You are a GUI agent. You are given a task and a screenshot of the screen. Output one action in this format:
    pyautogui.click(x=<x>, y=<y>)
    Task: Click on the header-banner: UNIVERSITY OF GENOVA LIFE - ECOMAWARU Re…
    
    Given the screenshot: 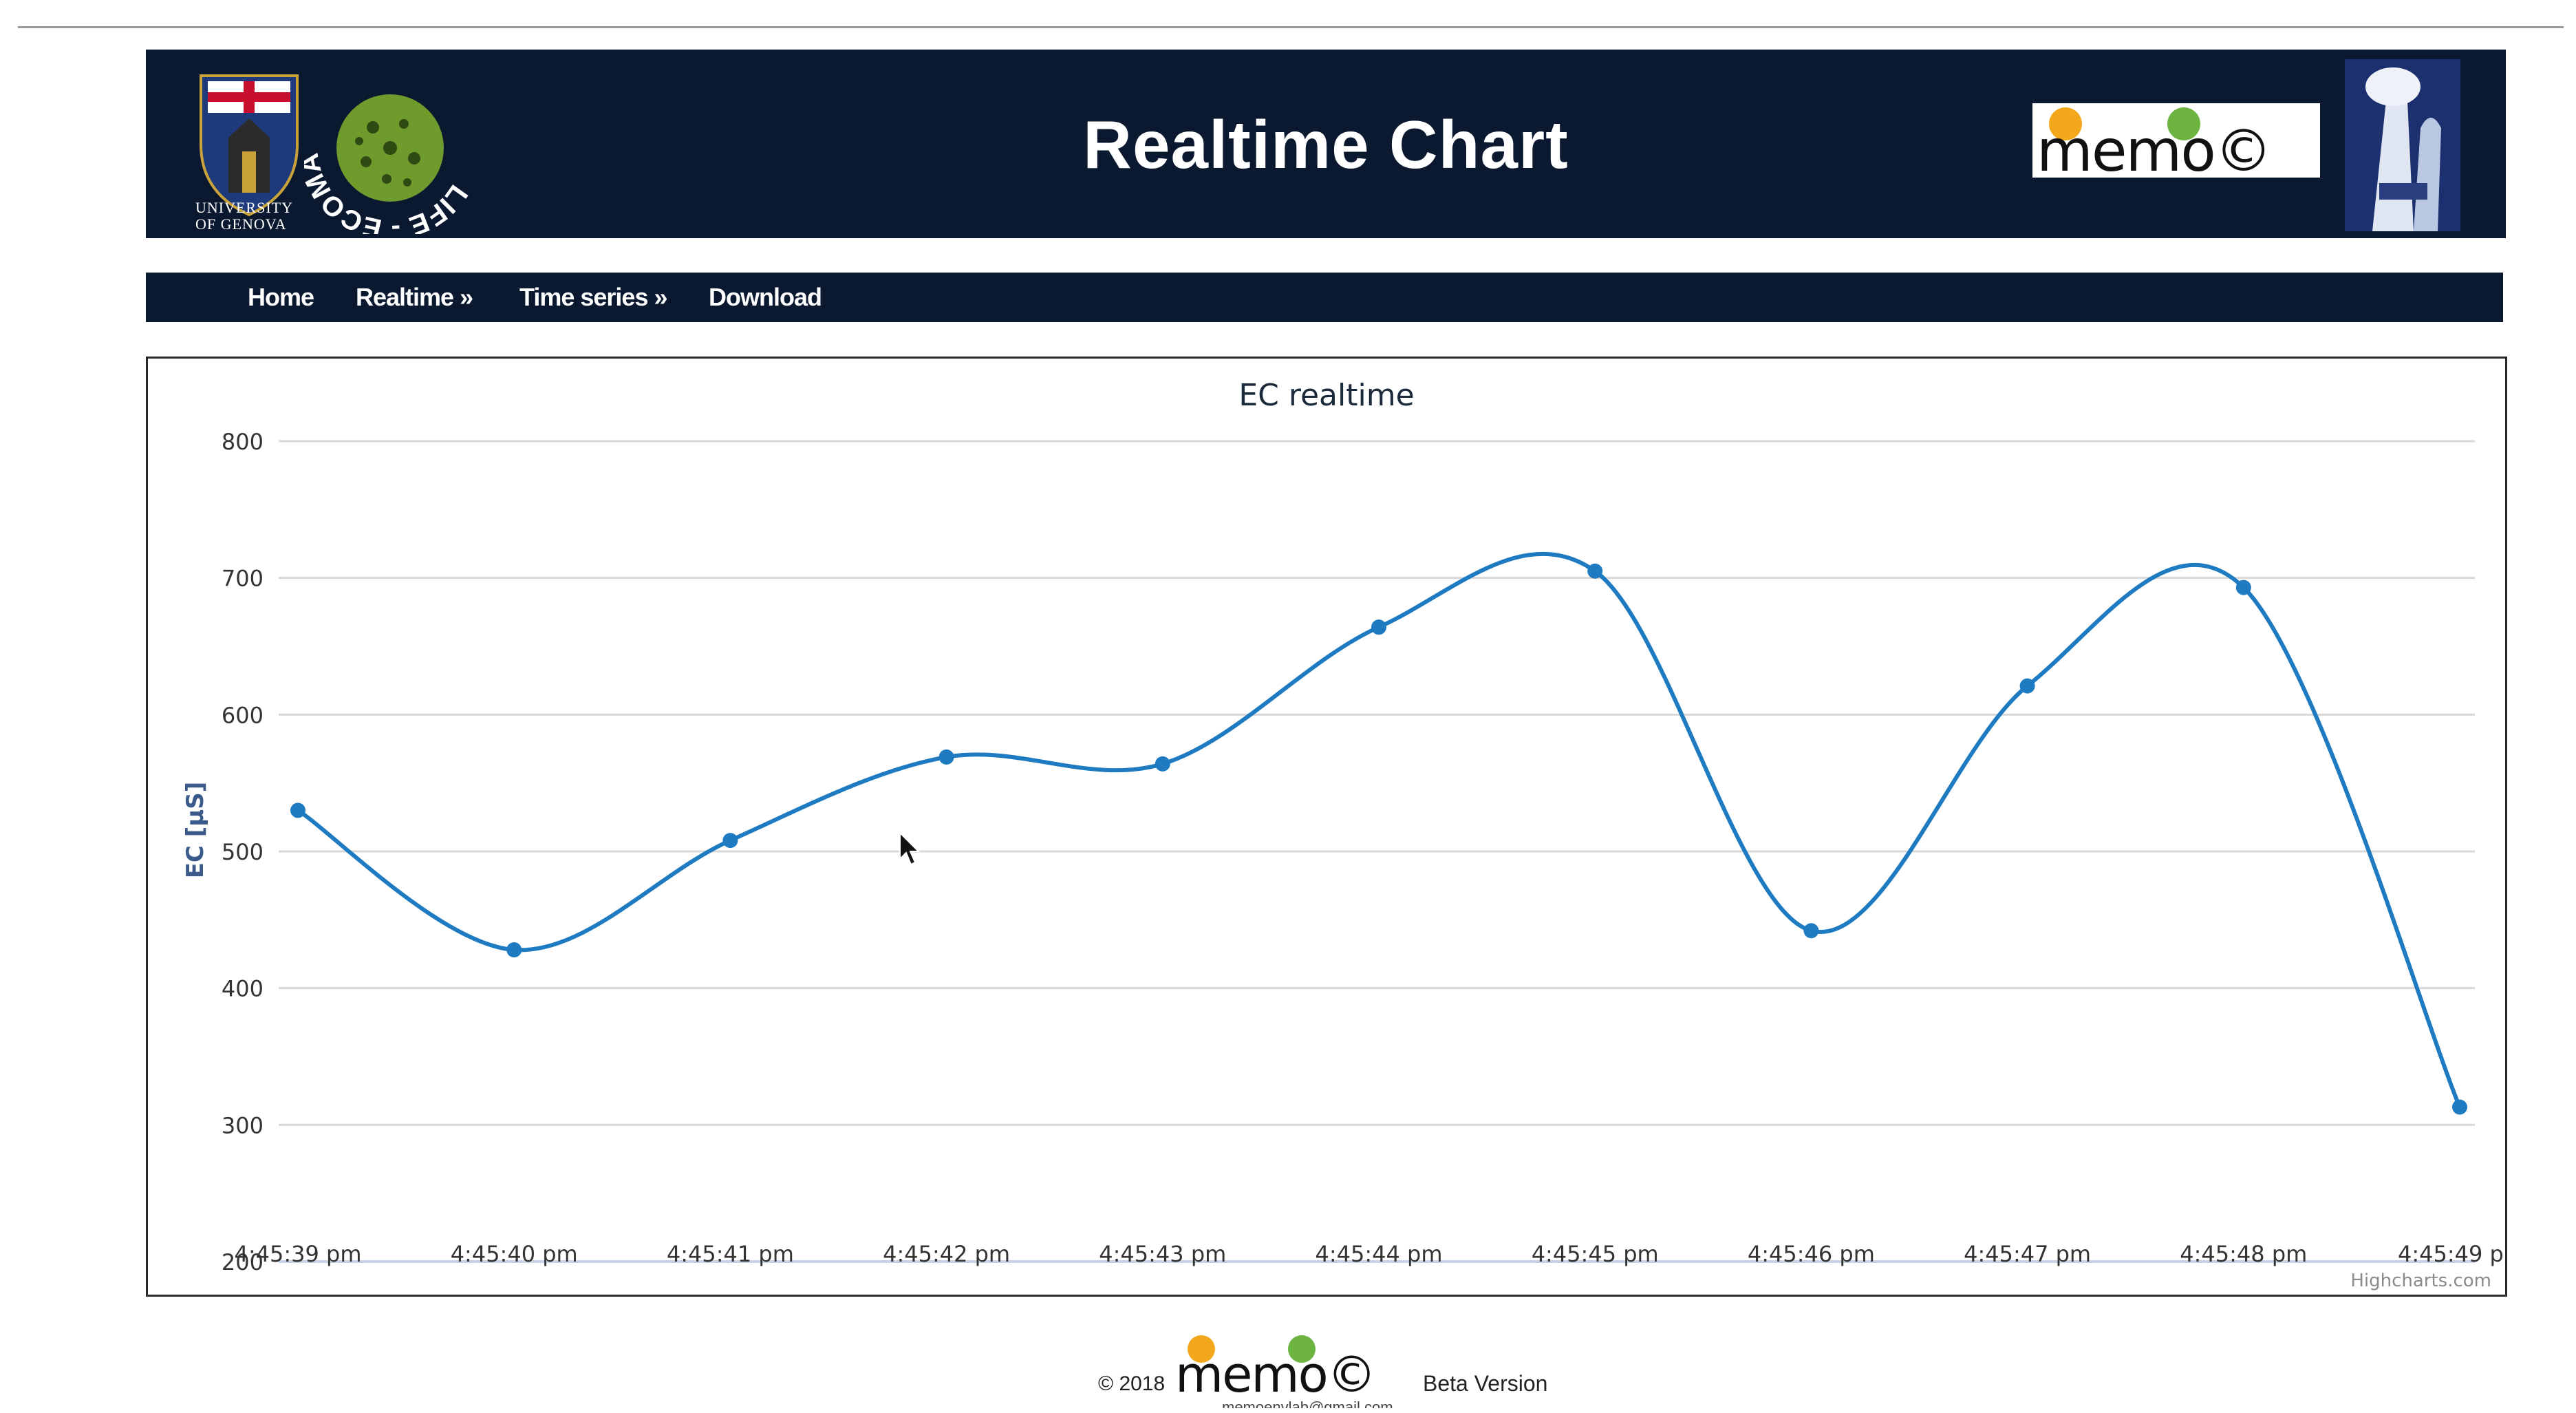 What is the action you would take?
    pyautogui.click(x=1326, y=144)
    